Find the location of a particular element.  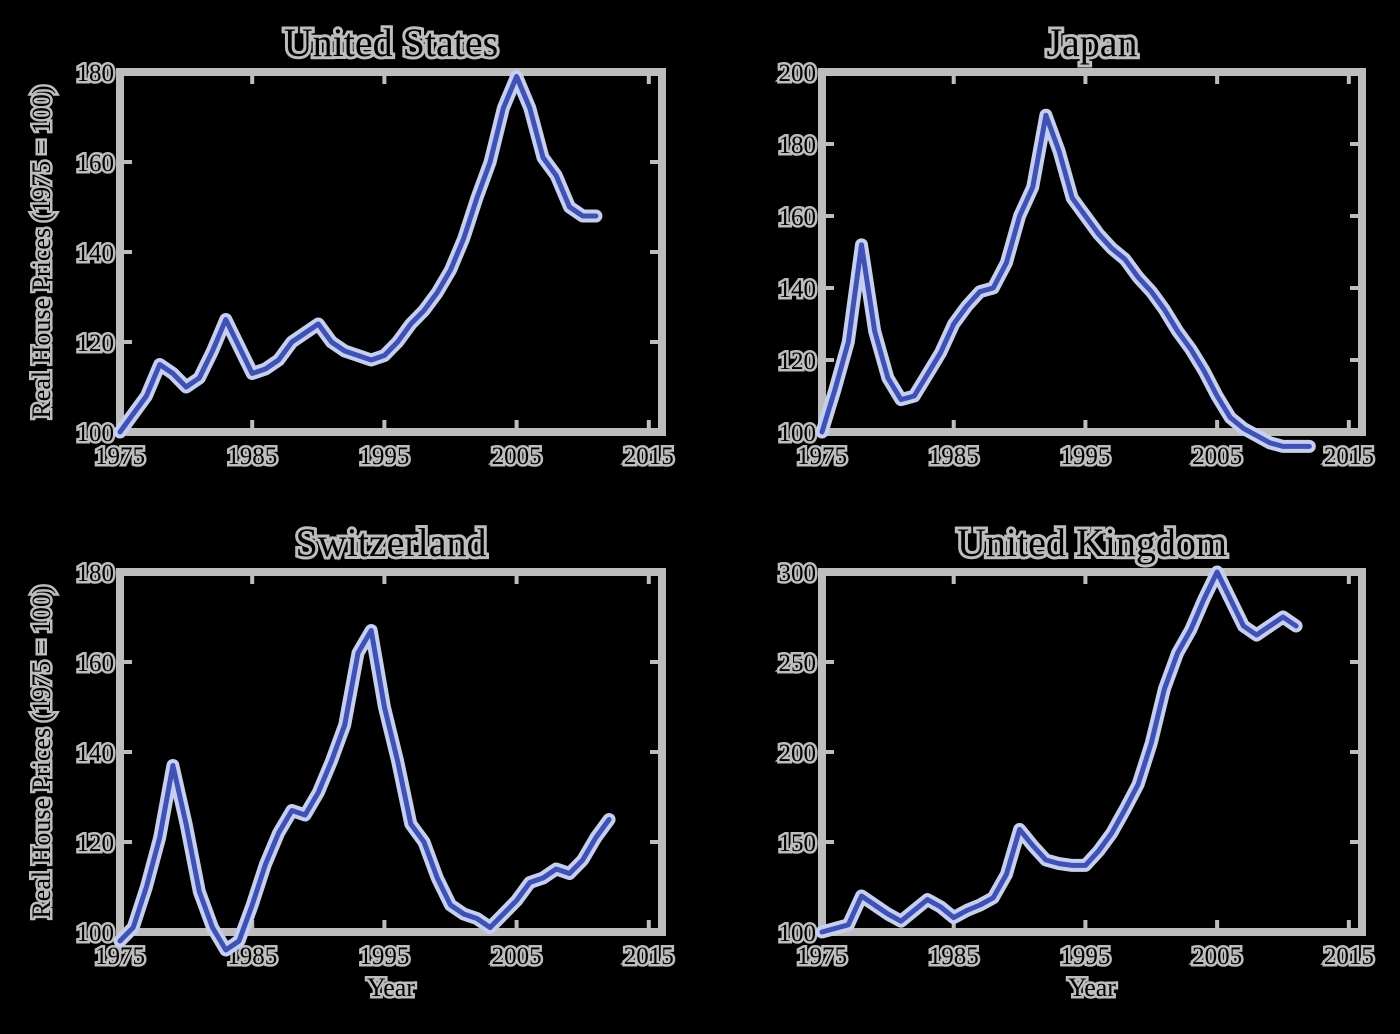

plot-frame is located at coordinates (1092, 252).